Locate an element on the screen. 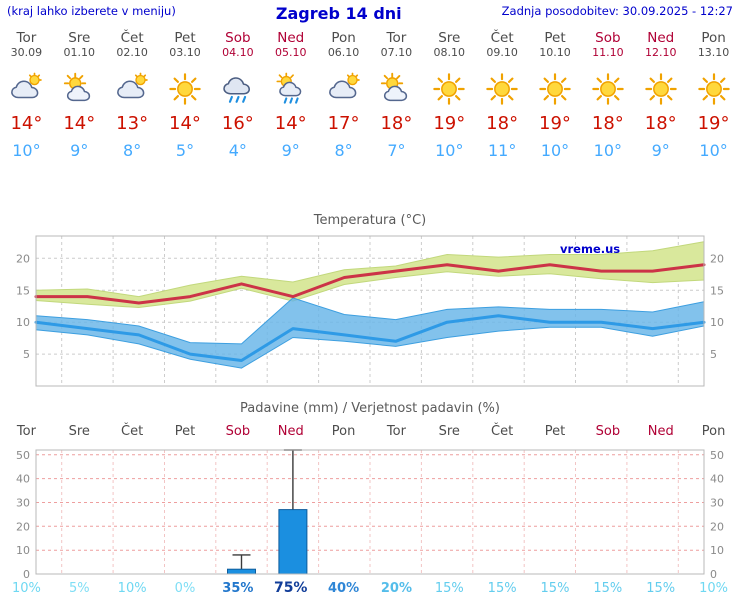 The image size is (740, 600). day-date: 09.10 is located at coordinates (502, 52).